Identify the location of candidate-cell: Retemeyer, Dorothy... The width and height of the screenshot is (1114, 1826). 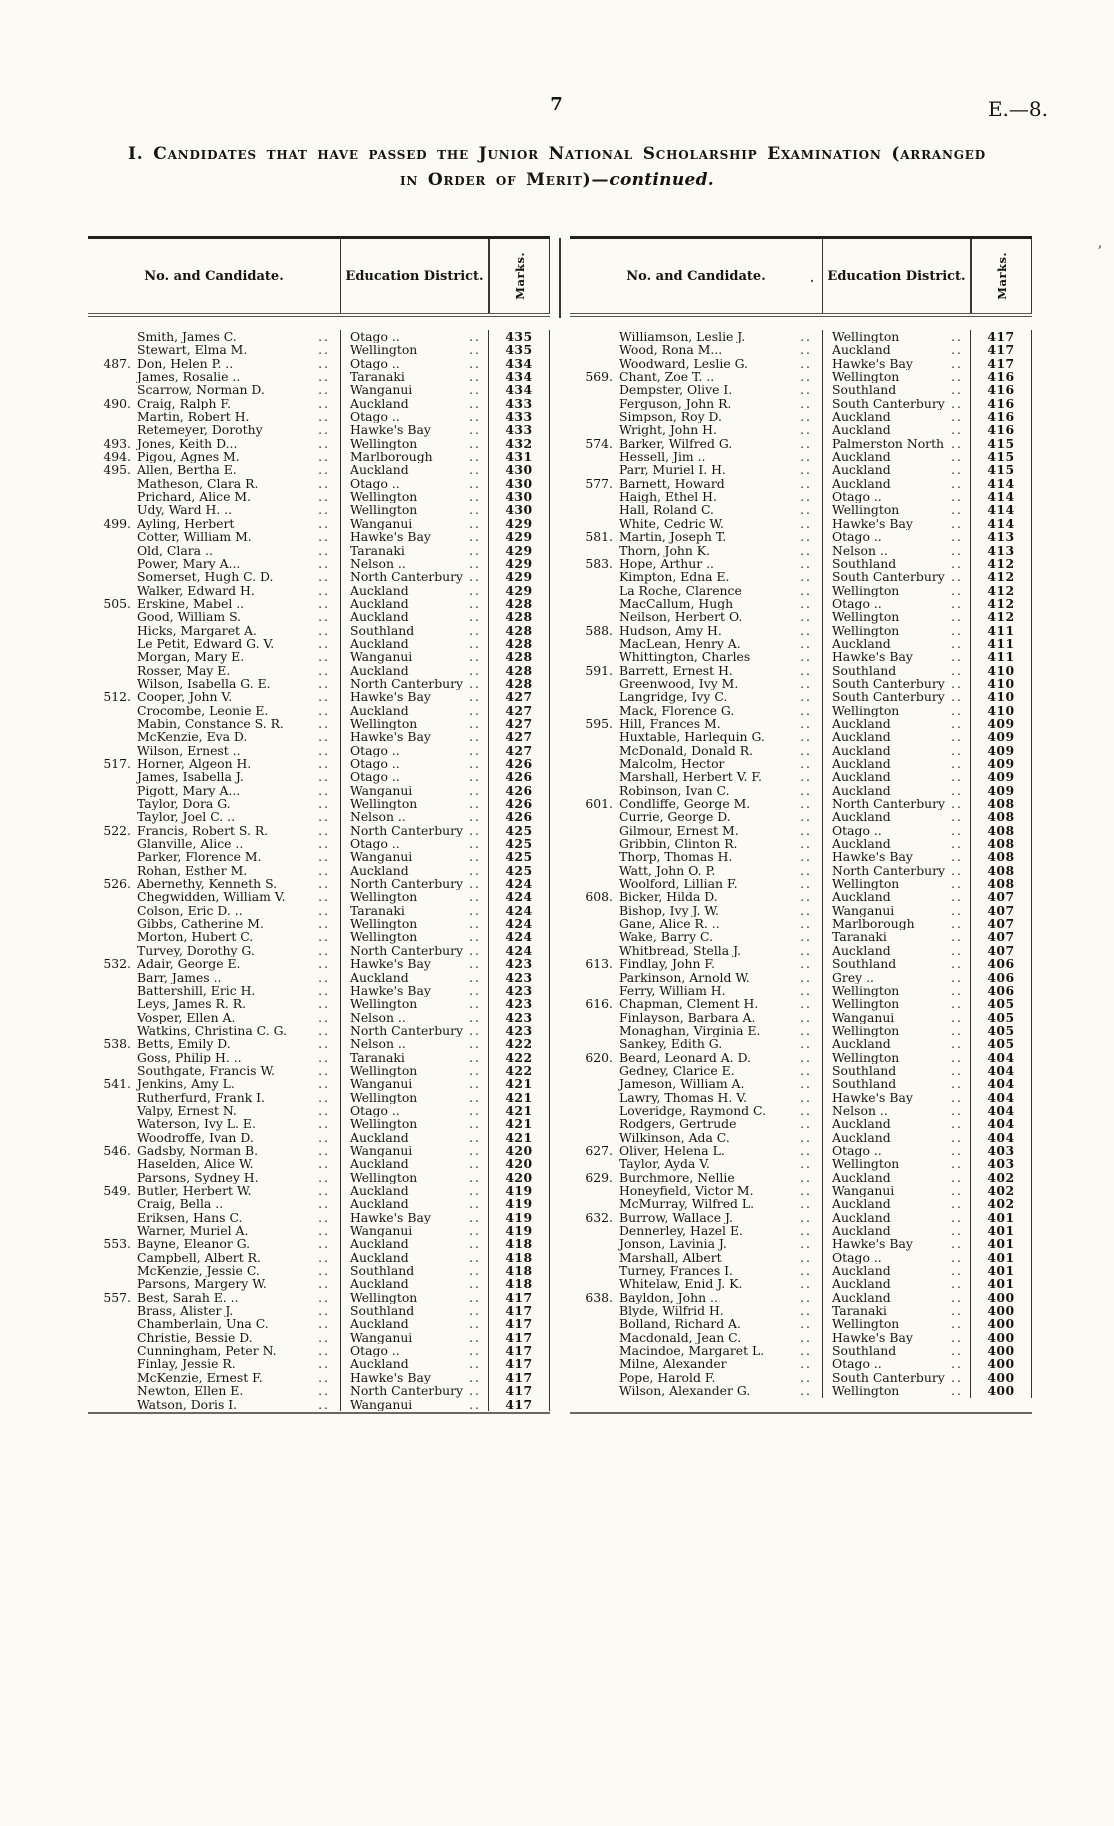
(238, 429).